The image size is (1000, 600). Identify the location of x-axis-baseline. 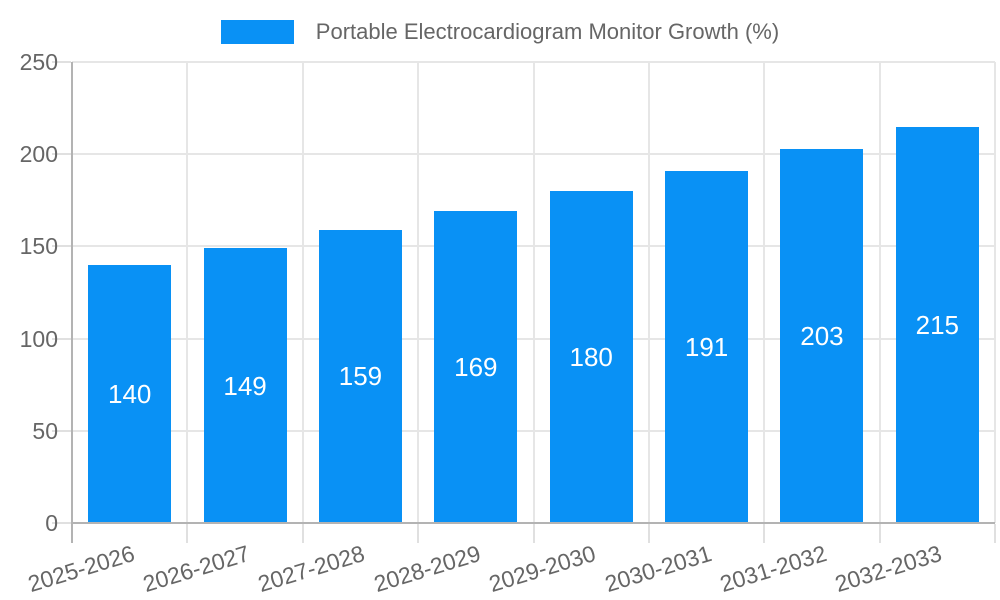
(533, 523).